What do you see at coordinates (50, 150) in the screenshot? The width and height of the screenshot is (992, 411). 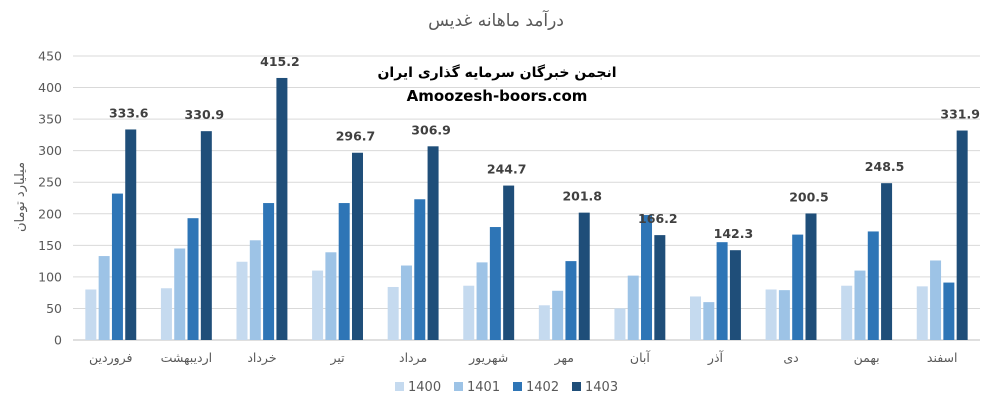 I see `y-tick-label: 300` at bounding box center [50, 150].